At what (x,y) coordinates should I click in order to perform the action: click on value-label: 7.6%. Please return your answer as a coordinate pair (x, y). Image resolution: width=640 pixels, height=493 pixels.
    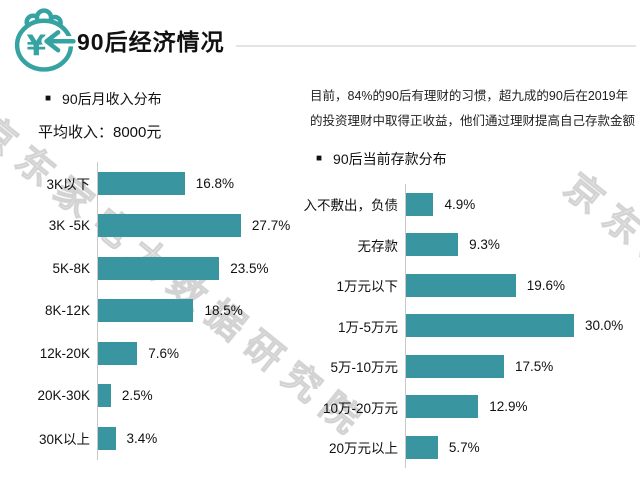
    Looking at the image, I should click on (163, 353).